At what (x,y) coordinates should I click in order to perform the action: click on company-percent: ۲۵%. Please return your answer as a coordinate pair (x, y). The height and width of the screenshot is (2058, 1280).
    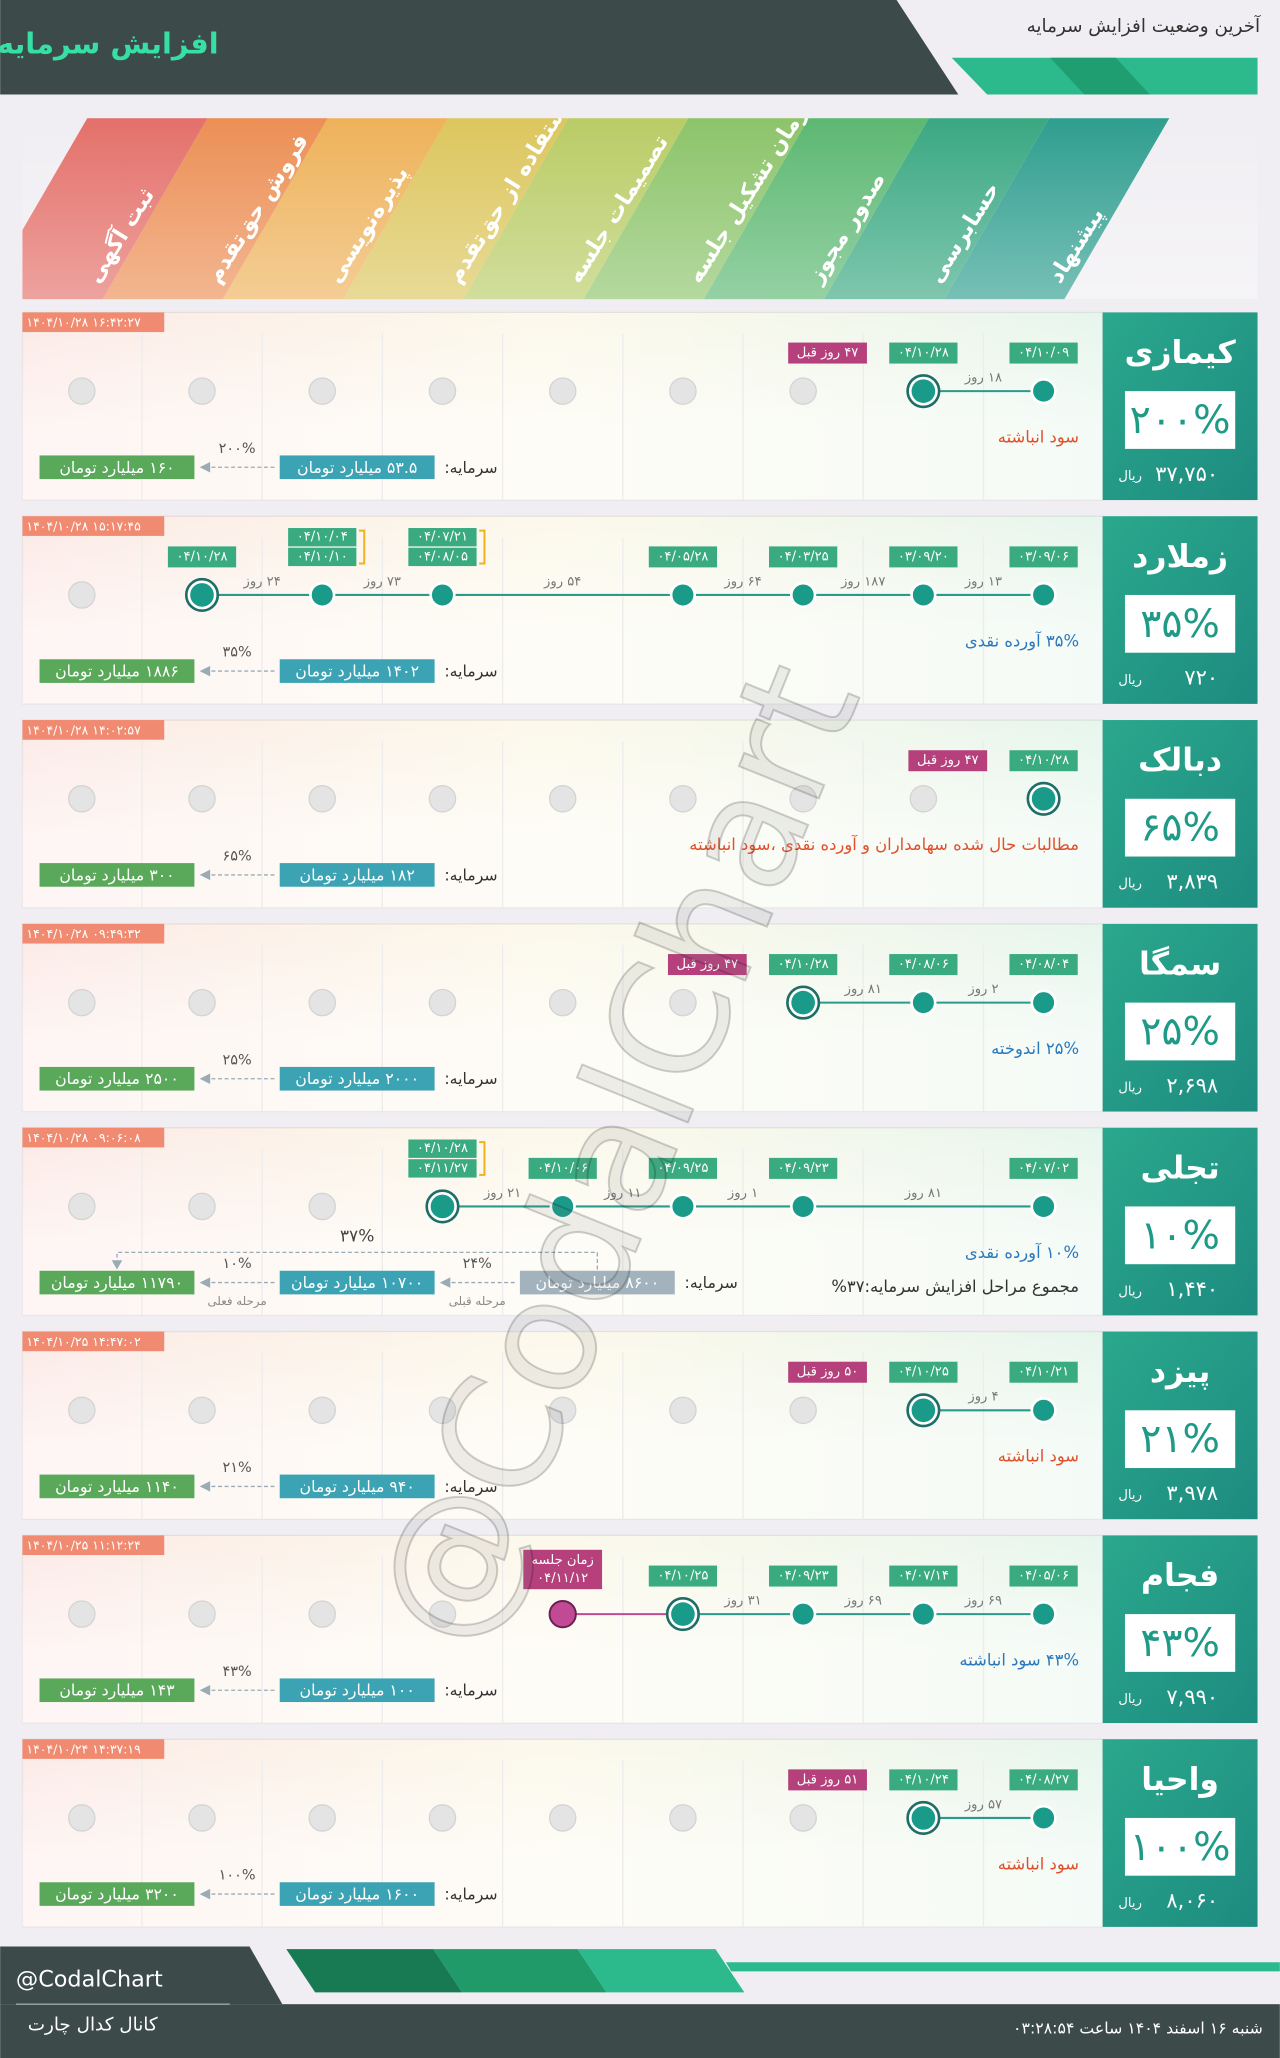
    Looking at the image, I should click on (1180, 1031).